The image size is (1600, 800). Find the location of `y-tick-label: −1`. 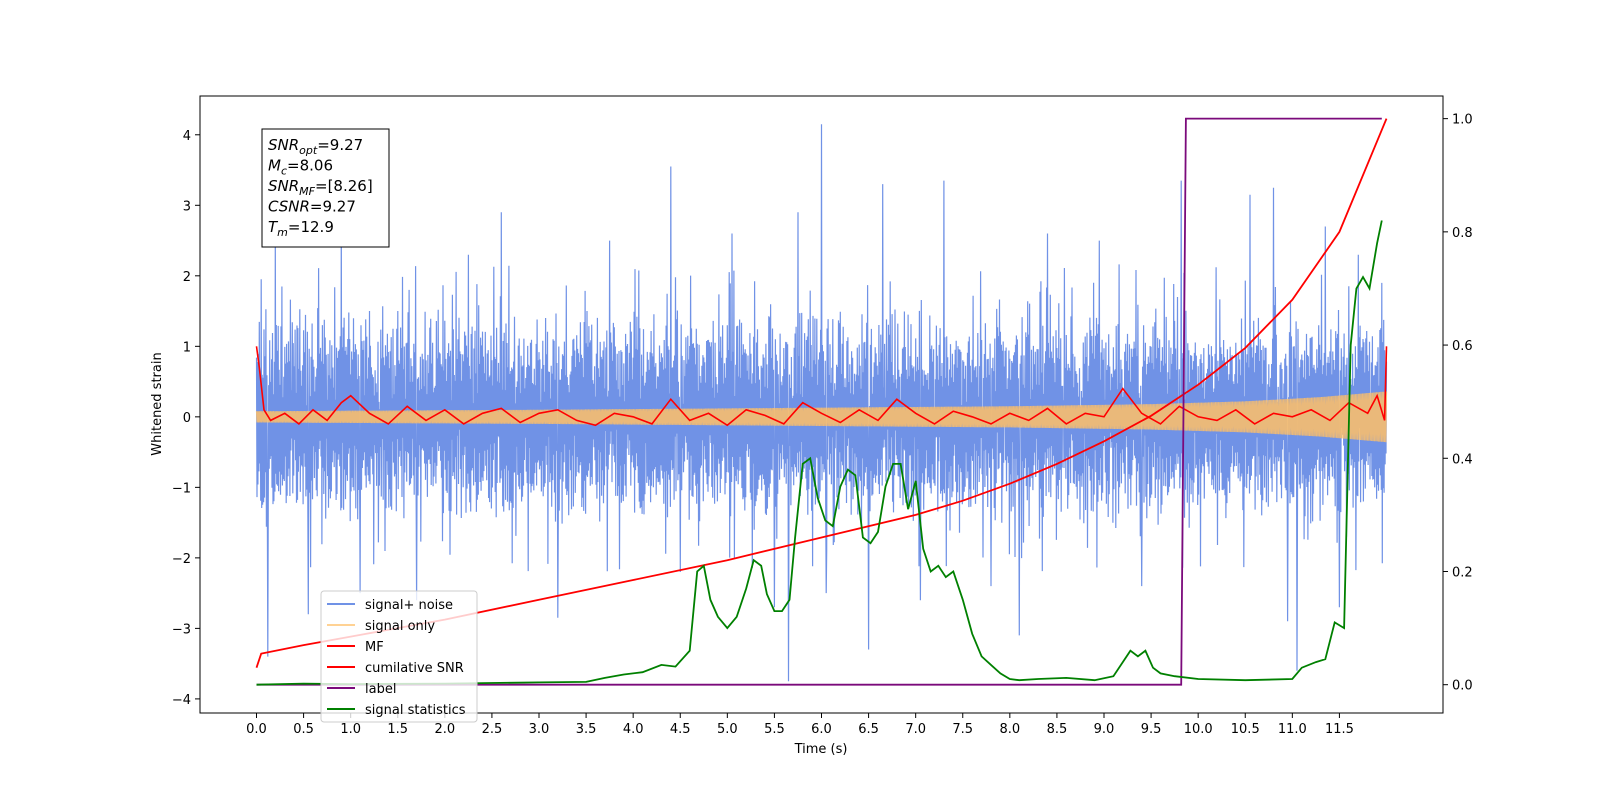

y-tick-label: −1 is located at coordinates (181, 488).